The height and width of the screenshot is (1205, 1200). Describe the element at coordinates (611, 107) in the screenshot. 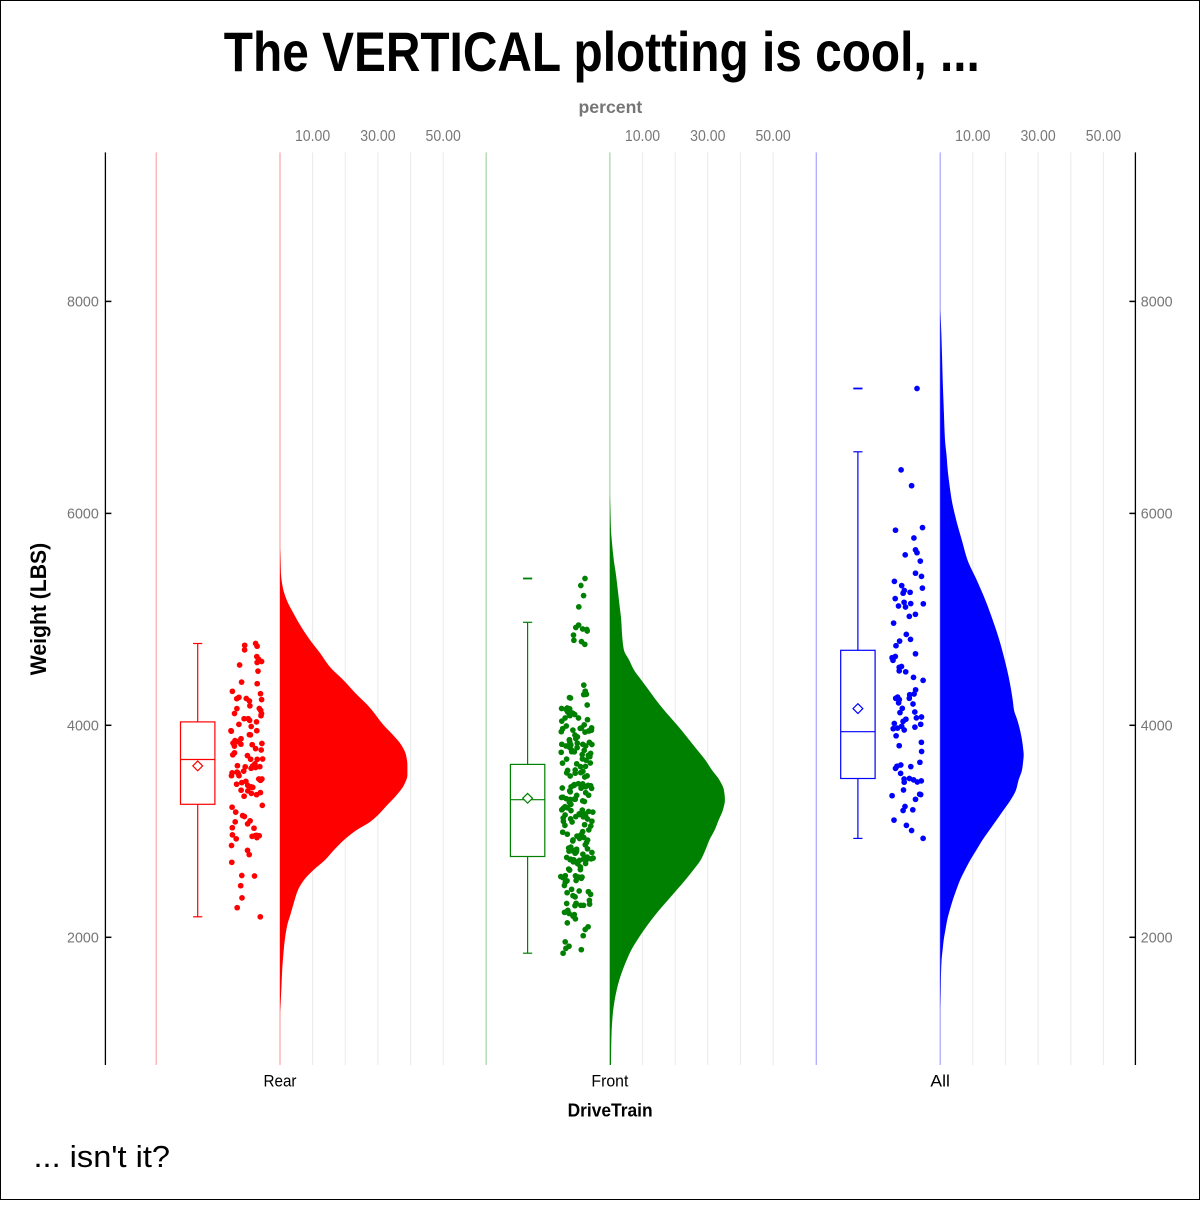

I see `svg-text: percent` at that location.